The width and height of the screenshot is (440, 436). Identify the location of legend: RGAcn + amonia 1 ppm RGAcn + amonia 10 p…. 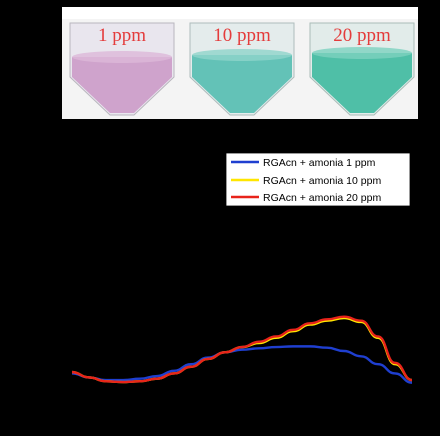
(318, 179).